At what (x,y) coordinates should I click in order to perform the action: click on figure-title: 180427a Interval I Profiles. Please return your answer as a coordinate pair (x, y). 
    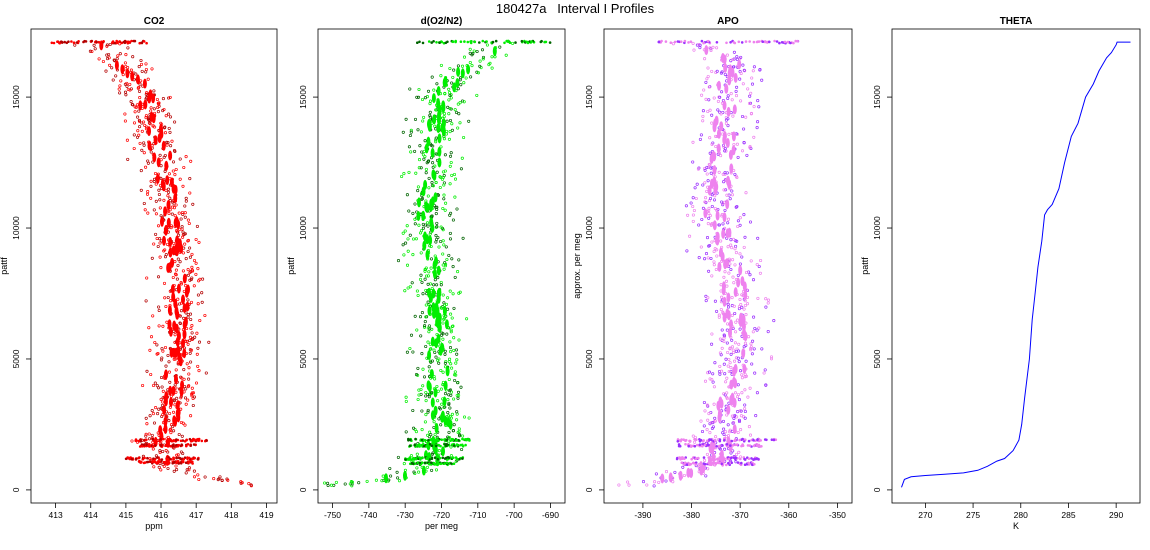
    Looking at the image, I should click on (575, 8).